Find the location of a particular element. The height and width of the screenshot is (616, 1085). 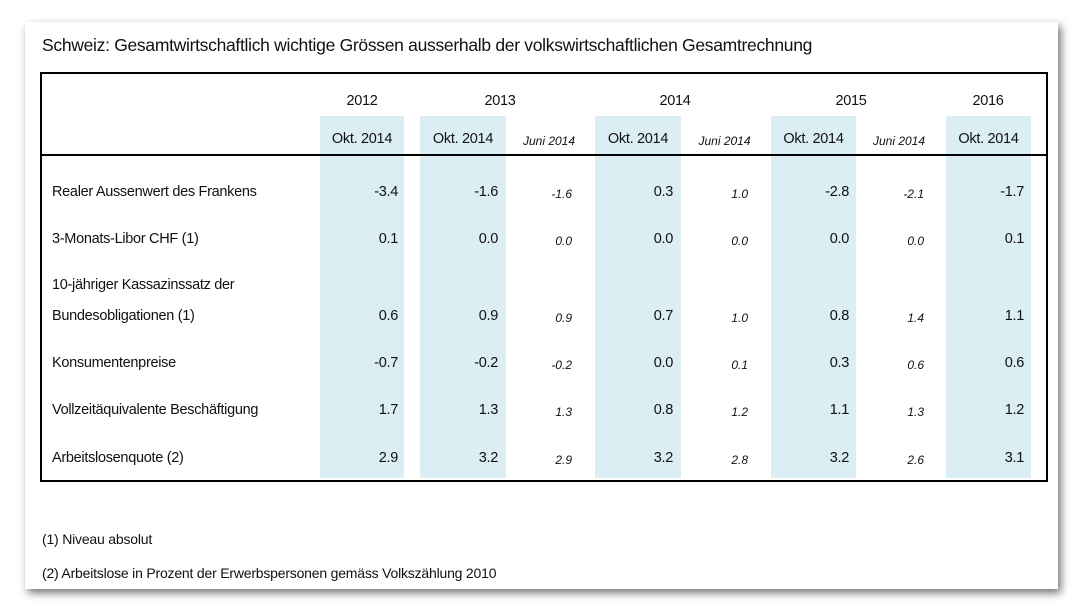

year-header: 2016 is located at coordinates (988, 101).